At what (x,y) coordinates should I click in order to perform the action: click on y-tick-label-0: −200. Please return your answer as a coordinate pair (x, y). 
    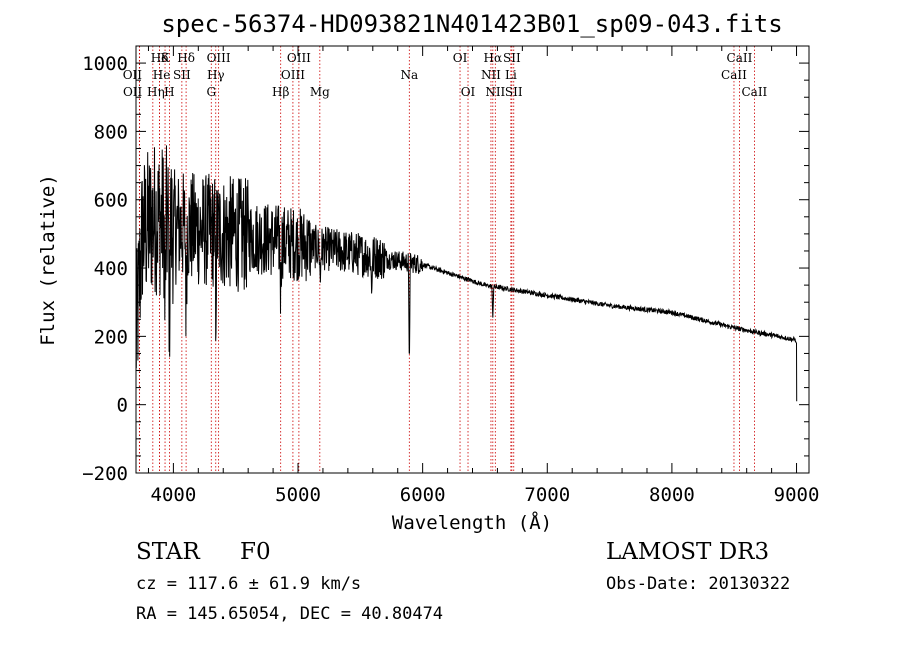
    Looking at the image, I should click on (105, 474).